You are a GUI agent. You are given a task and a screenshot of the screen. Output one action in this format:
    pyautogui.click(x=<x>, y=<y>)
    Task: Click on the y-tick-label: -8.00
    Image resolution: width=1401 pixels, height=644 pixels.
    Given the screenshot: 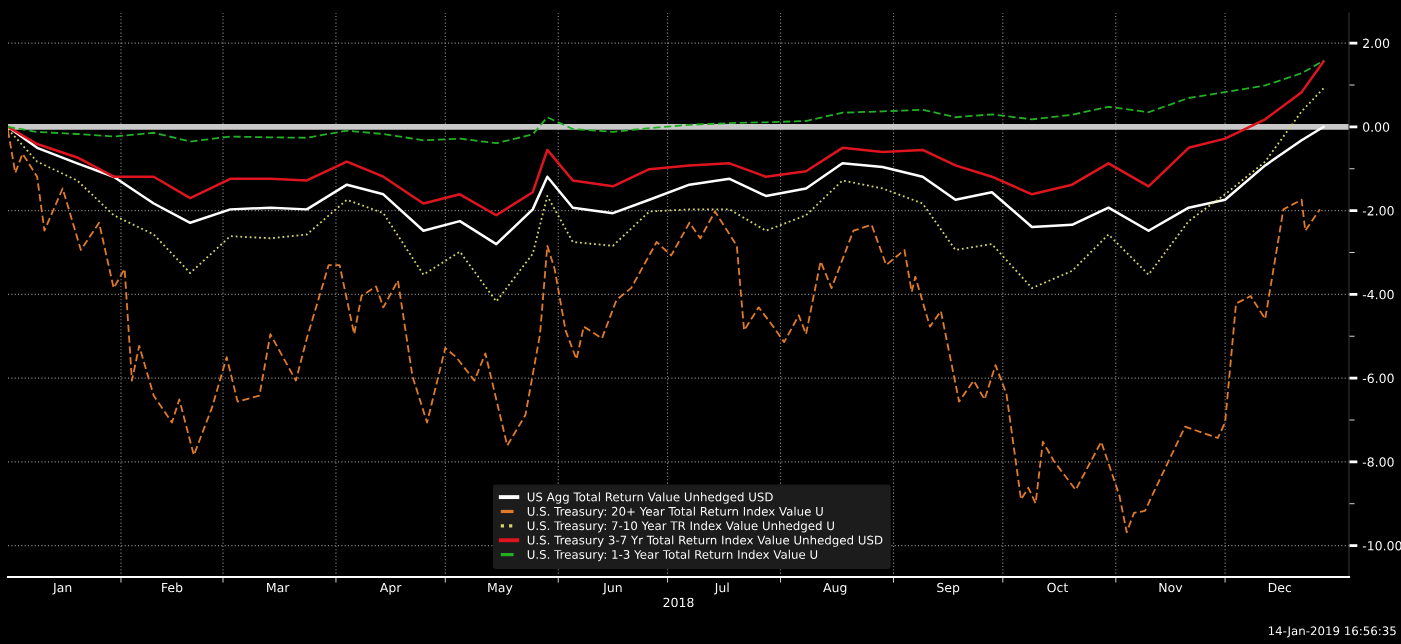 What is the action you would take?
    pyautogui.click(x=1378, y=462)
    